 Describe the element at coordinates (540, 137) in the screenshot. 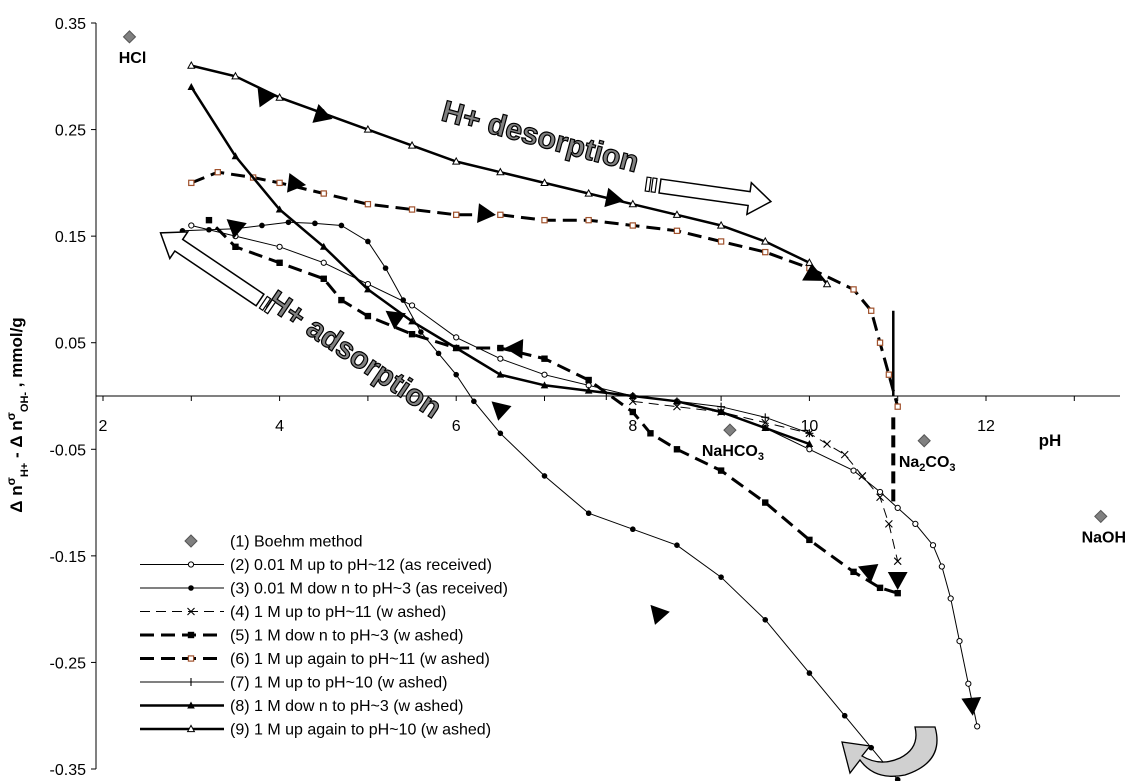

I see `annotation-desorption: H+ desorption` at that location.